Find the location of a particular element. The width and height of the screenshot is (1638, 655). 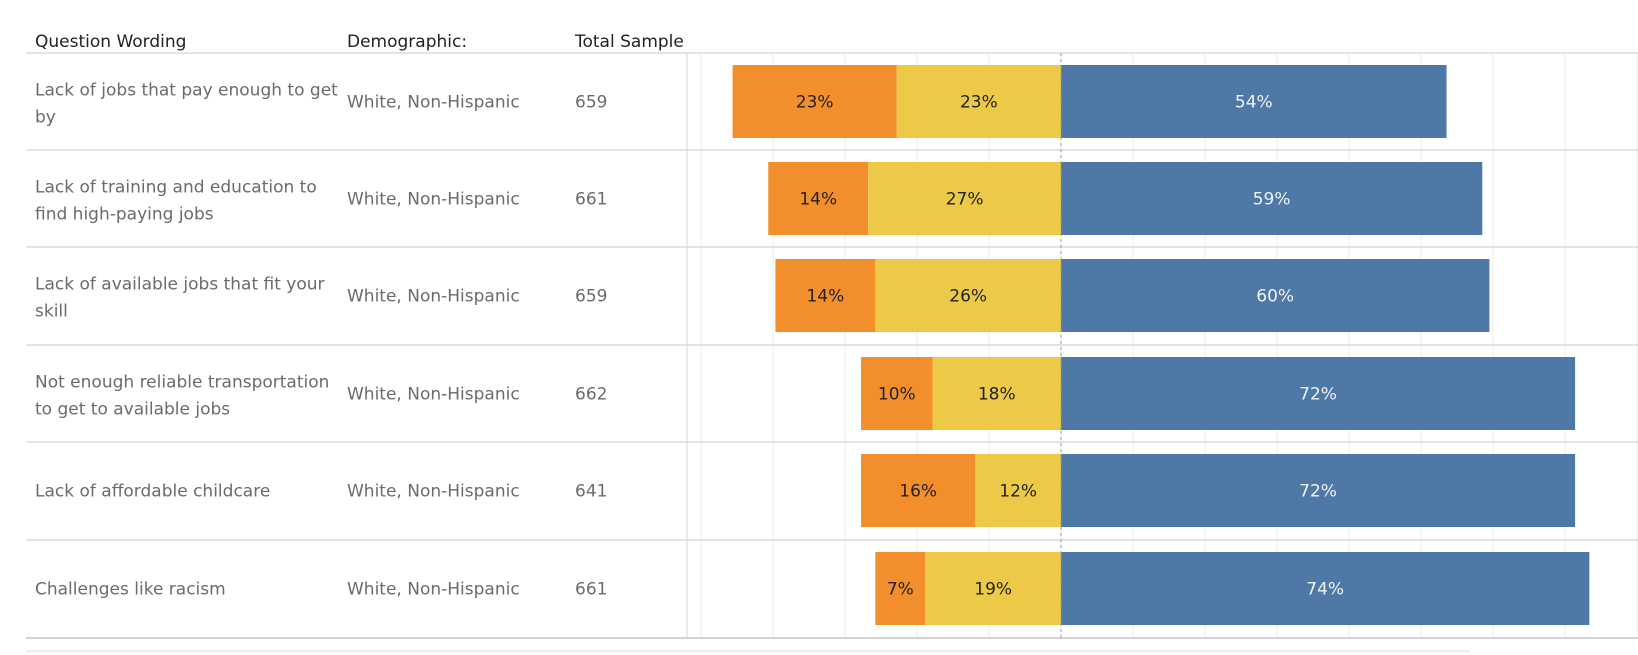

header-total-sample: Total Sample is located at coordinates (629, 42).